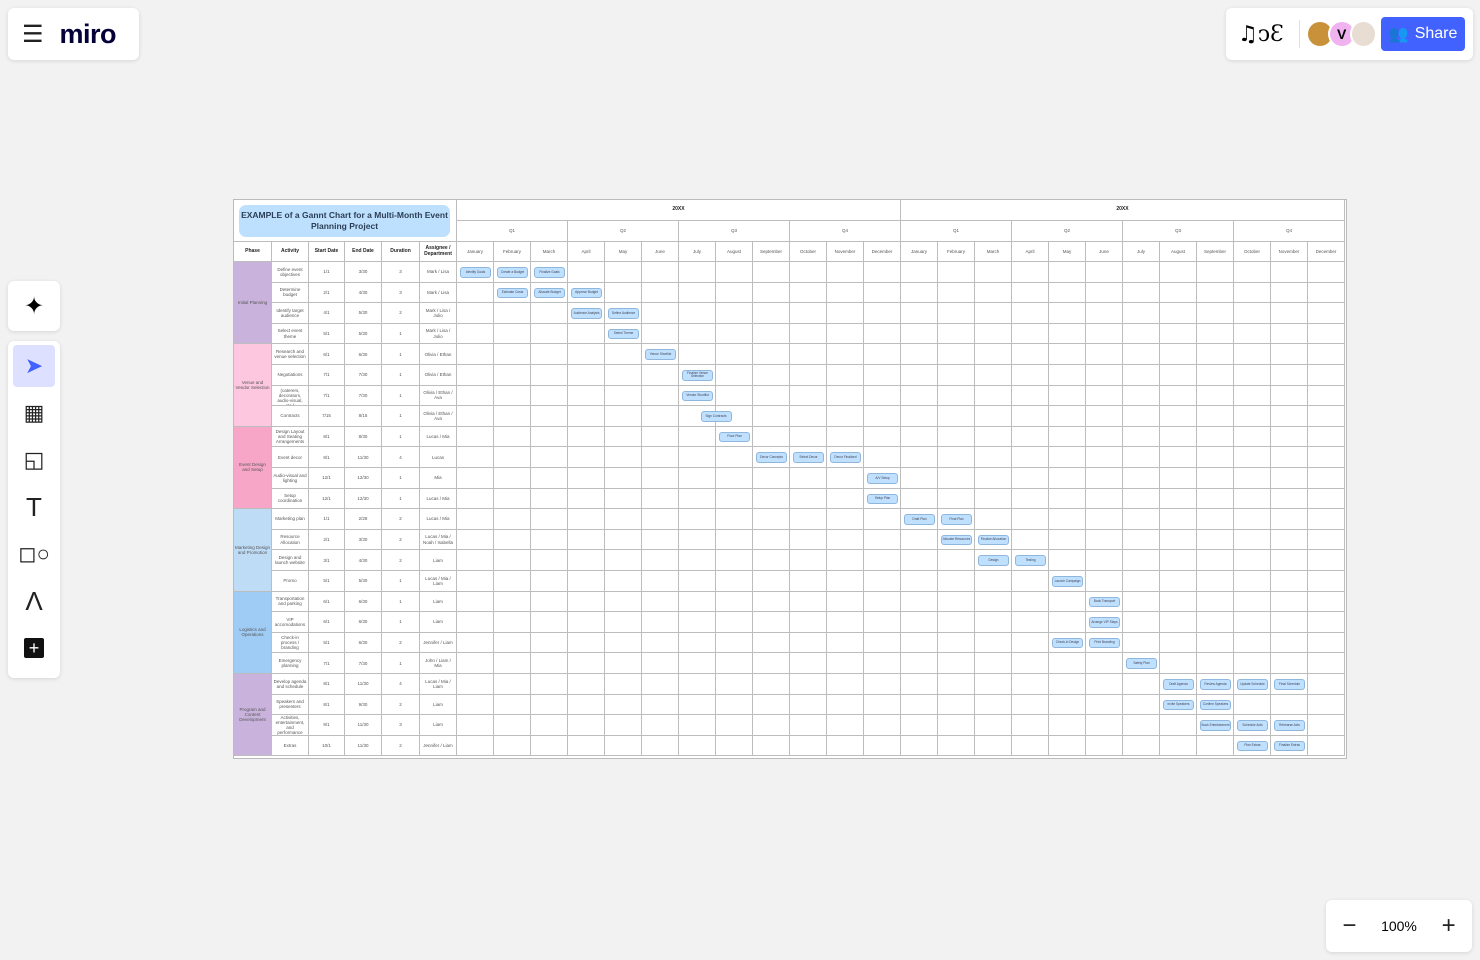  I want to click on gantt-bar: Define Audience, so click(623, 313).